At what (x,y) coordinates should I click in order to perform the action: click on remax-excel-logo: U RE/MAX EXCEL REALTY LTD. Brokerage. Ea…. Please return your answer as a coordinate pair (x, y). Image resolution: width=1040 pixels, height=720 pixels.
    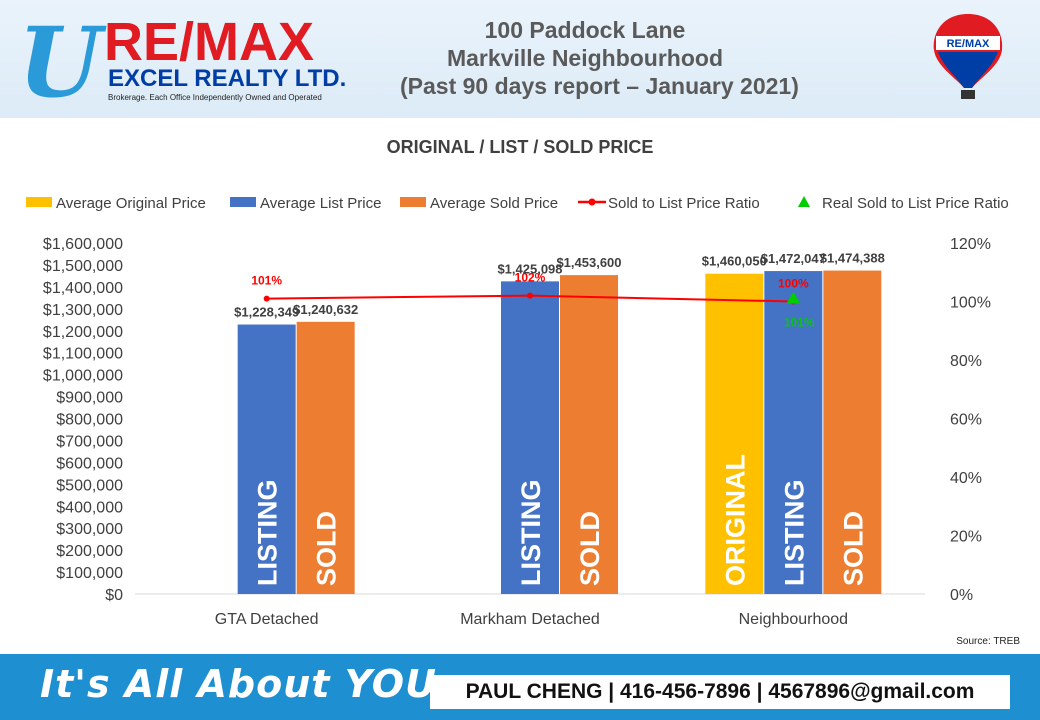
    Looking at the image, I should click on (182, 60).